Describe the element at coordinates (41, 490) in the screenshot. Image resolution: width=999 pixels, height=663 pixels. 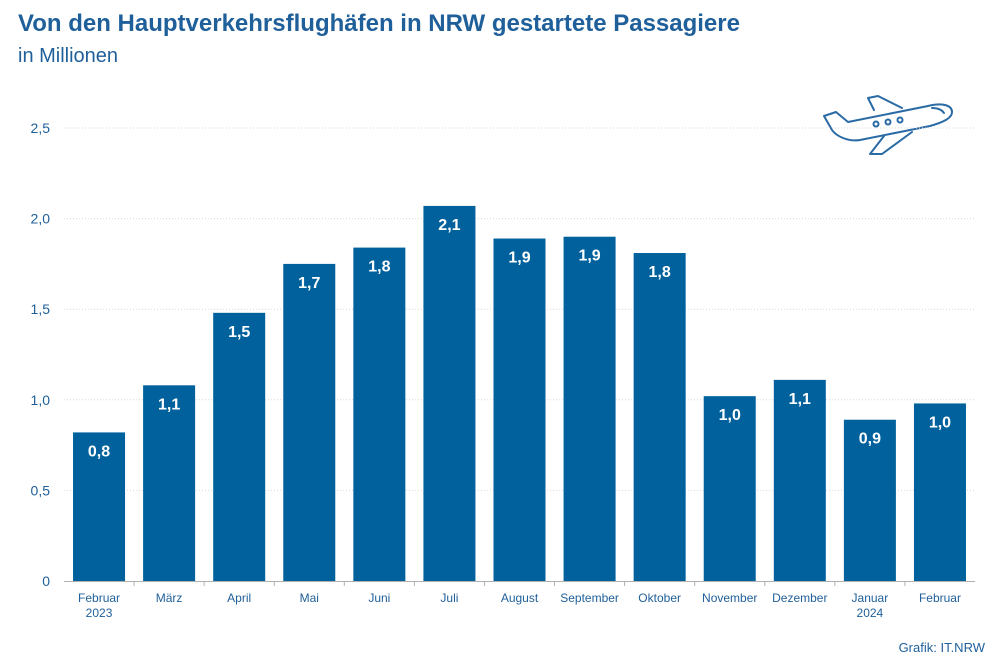
I see `y-tick-label: 0,5` at that location.